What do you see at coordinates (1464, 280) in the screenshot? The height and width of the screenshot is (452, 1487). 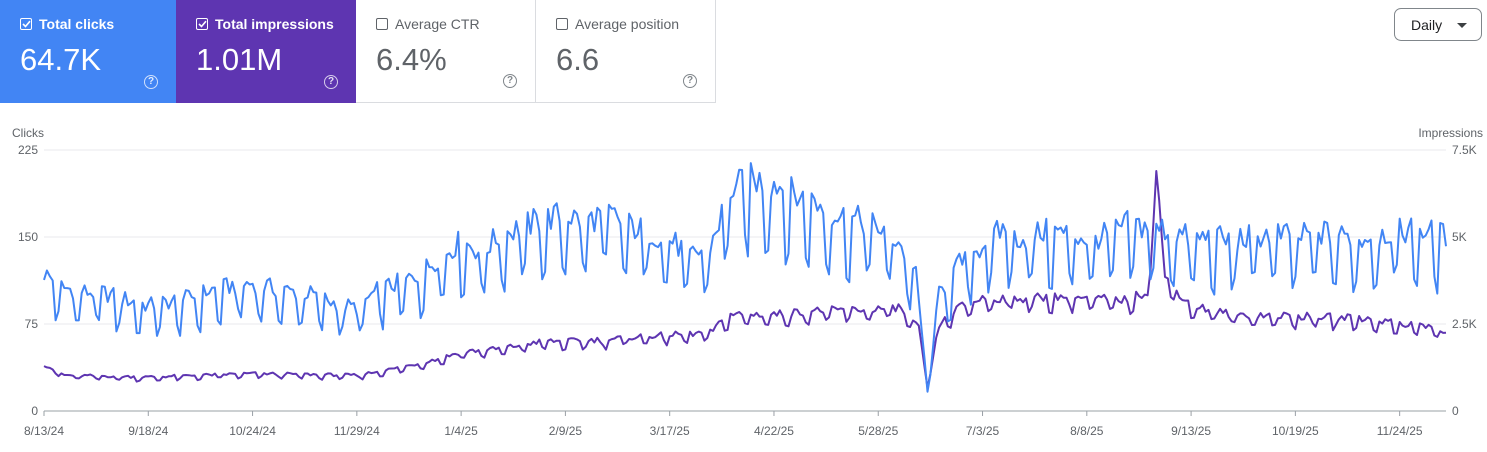 I see `right-axis-ticks: 0 2.5K 5K 7.5K` at bounding box center [1464, 280].